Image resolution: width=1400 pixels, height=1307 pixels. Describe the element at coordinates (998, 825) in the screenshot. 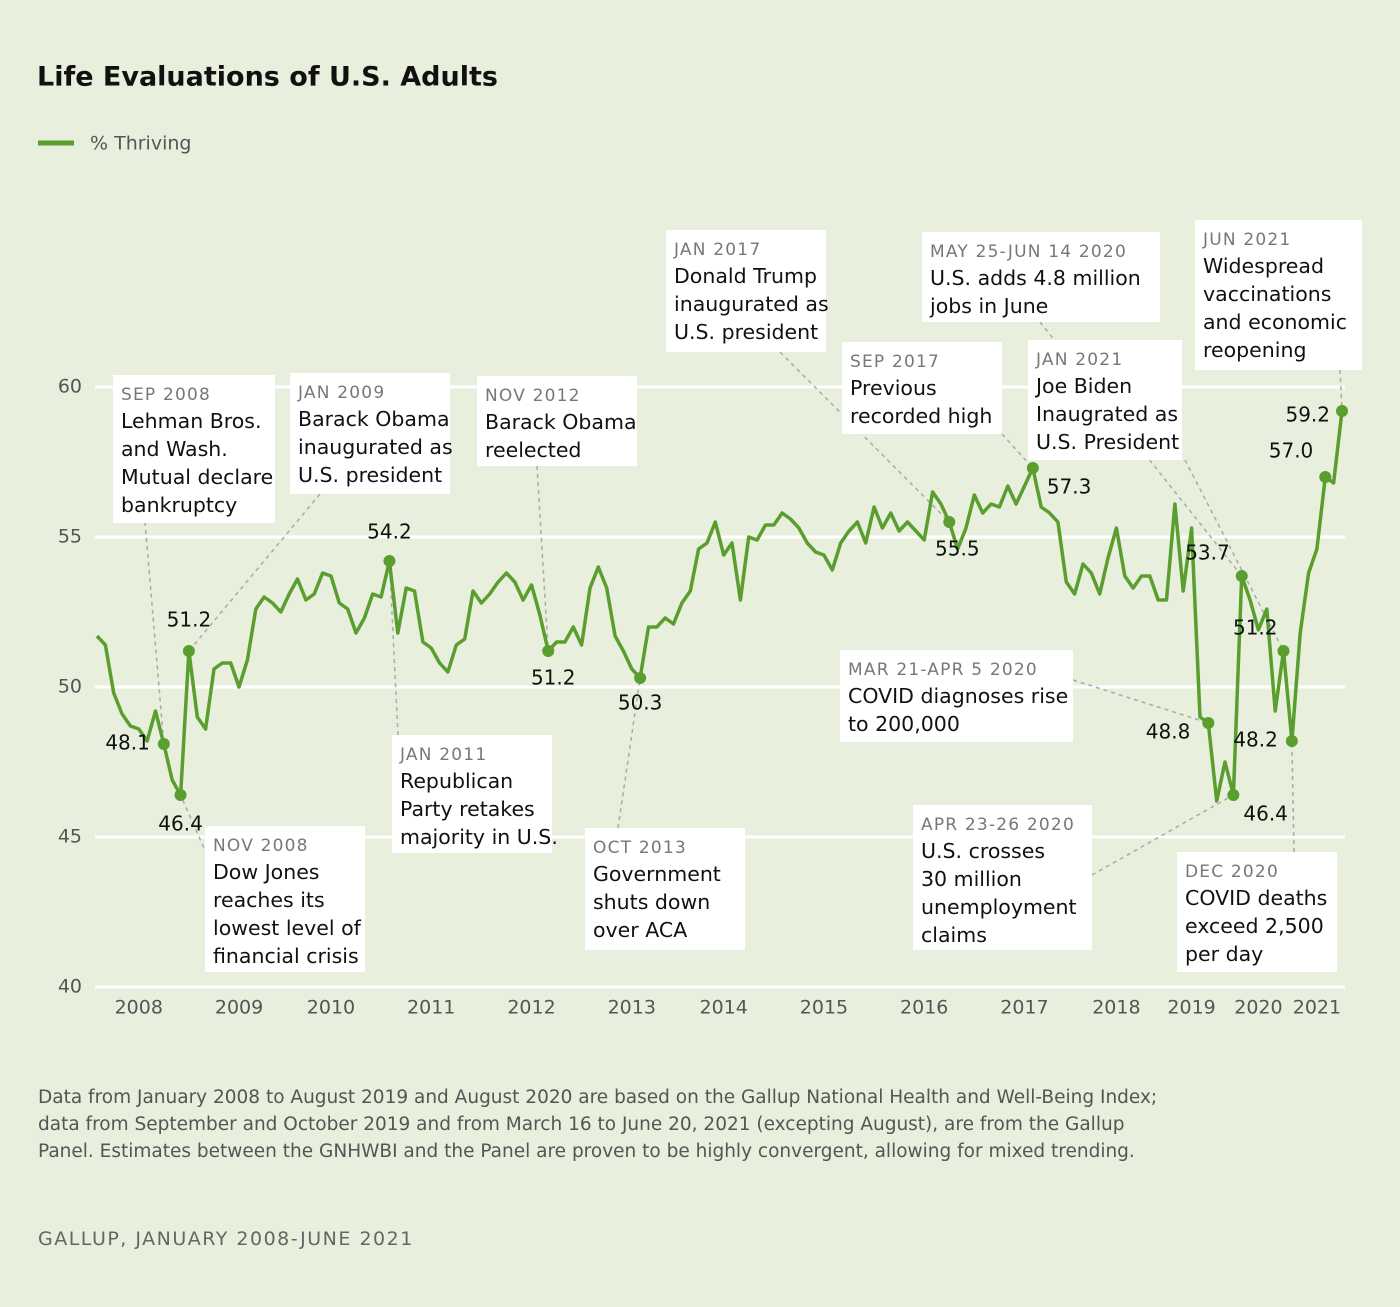

I see `annotation-date: APR 23-26 2020` at that location.